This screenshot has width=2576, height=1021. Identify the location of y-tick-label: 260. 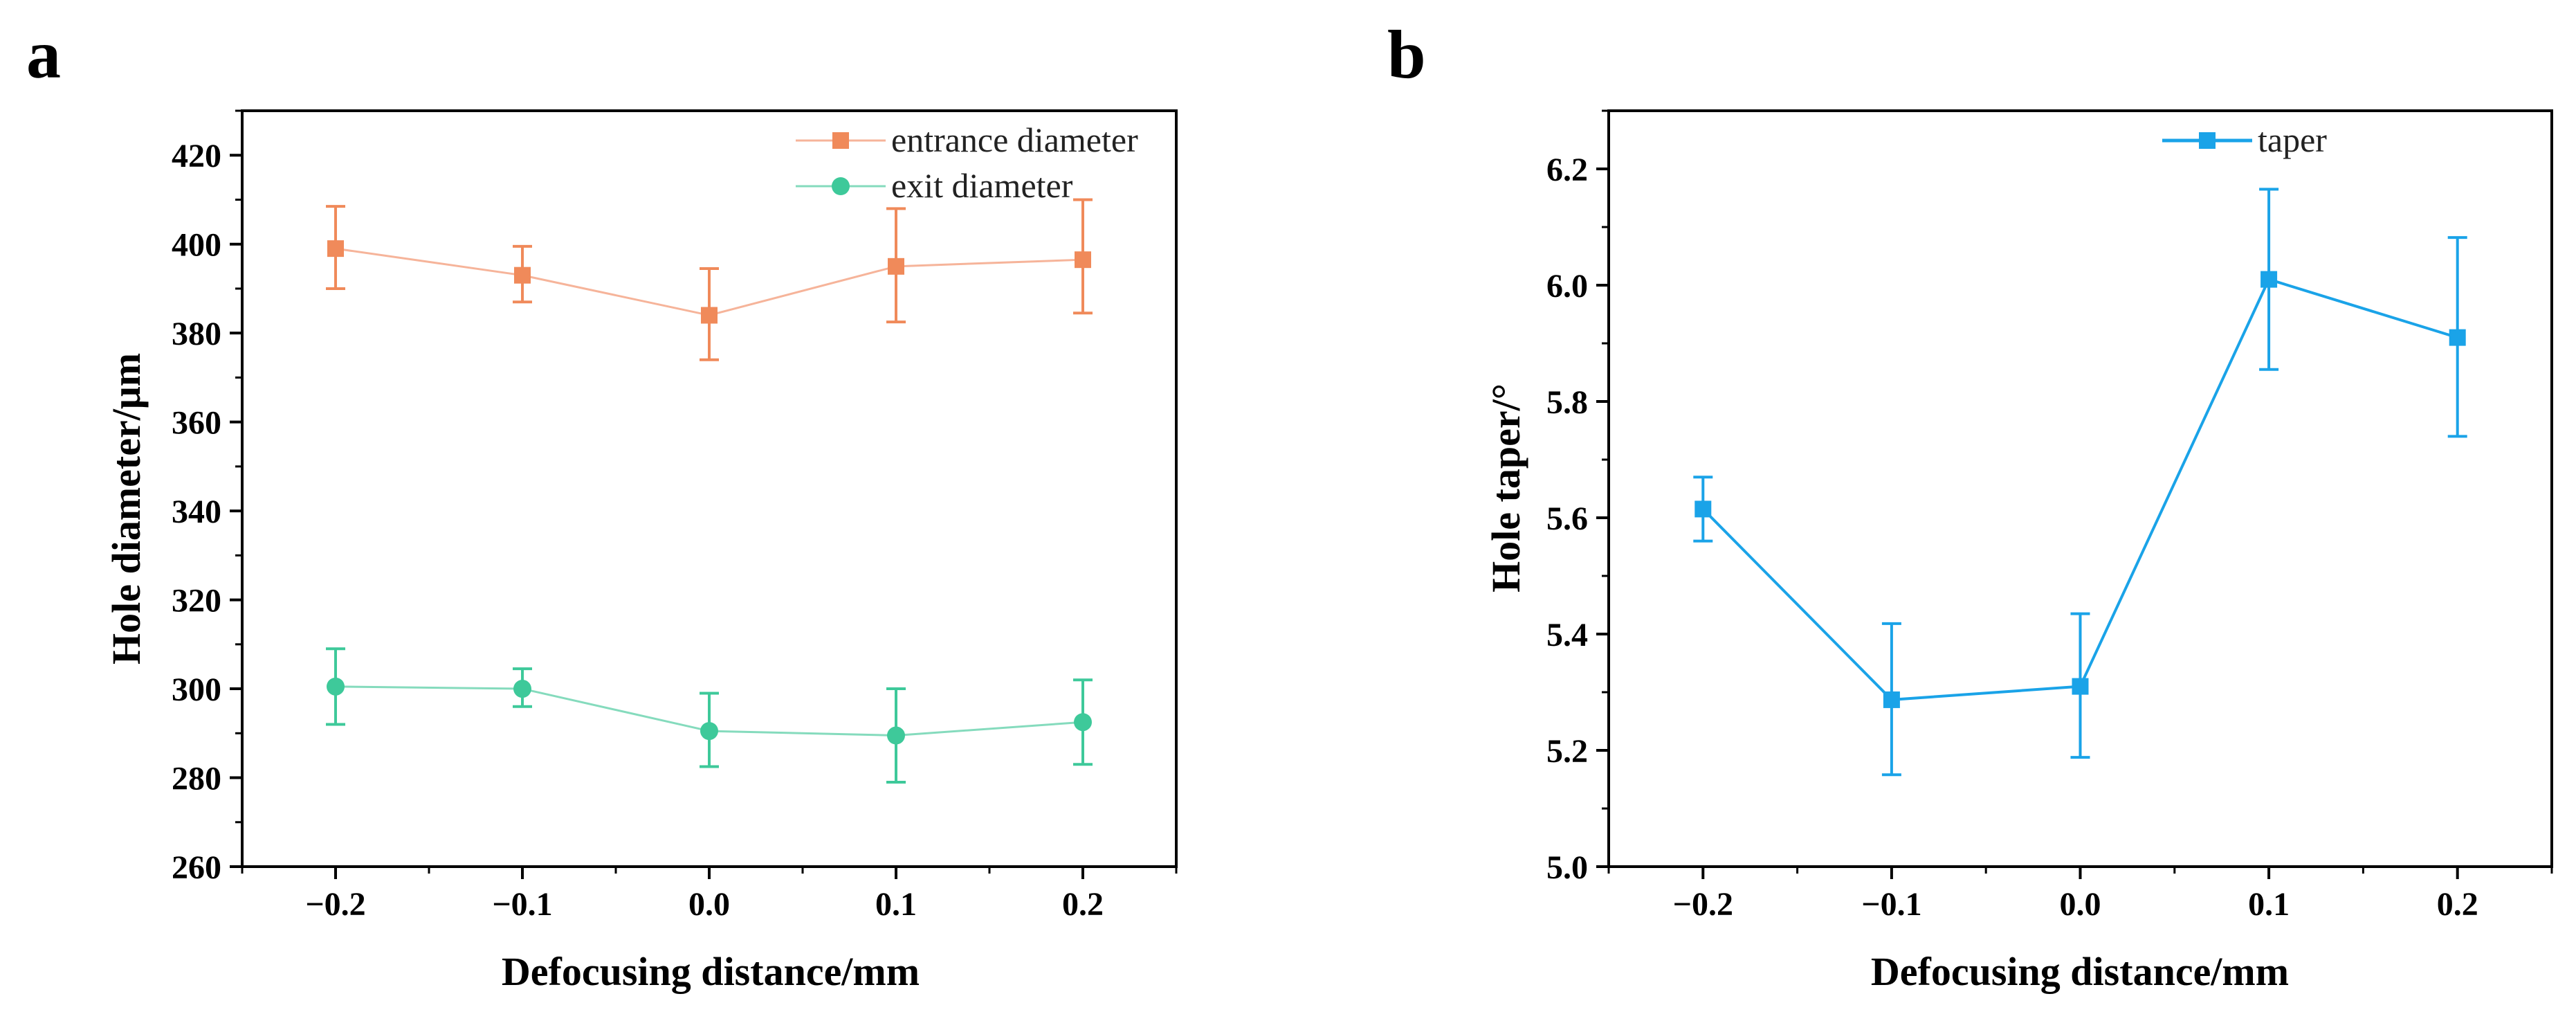
(197, 867).